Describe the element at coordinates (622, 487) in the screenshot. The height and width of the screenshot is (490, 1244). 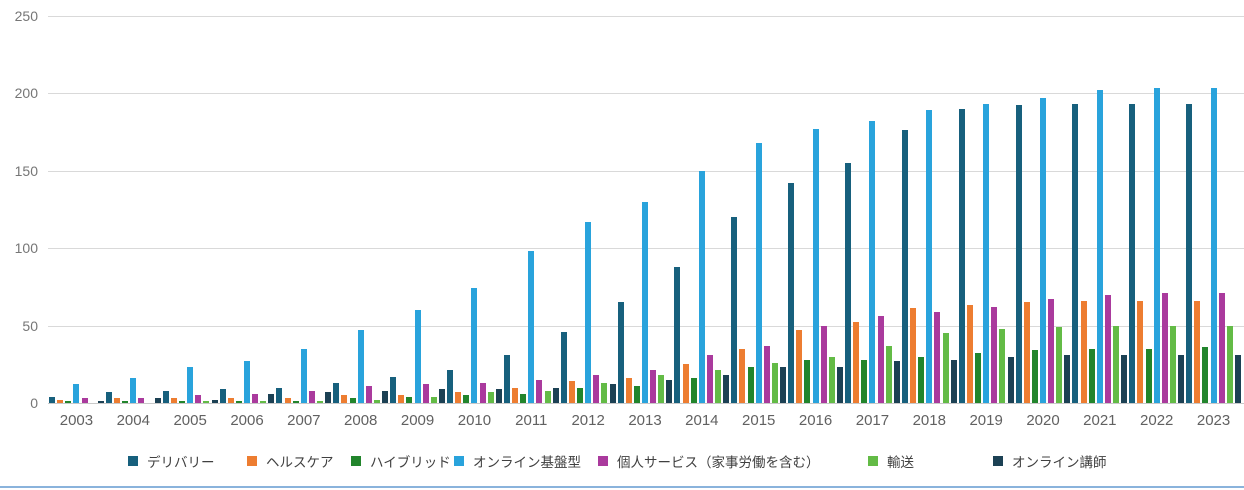
I see `bottom-accent-line` at that location.